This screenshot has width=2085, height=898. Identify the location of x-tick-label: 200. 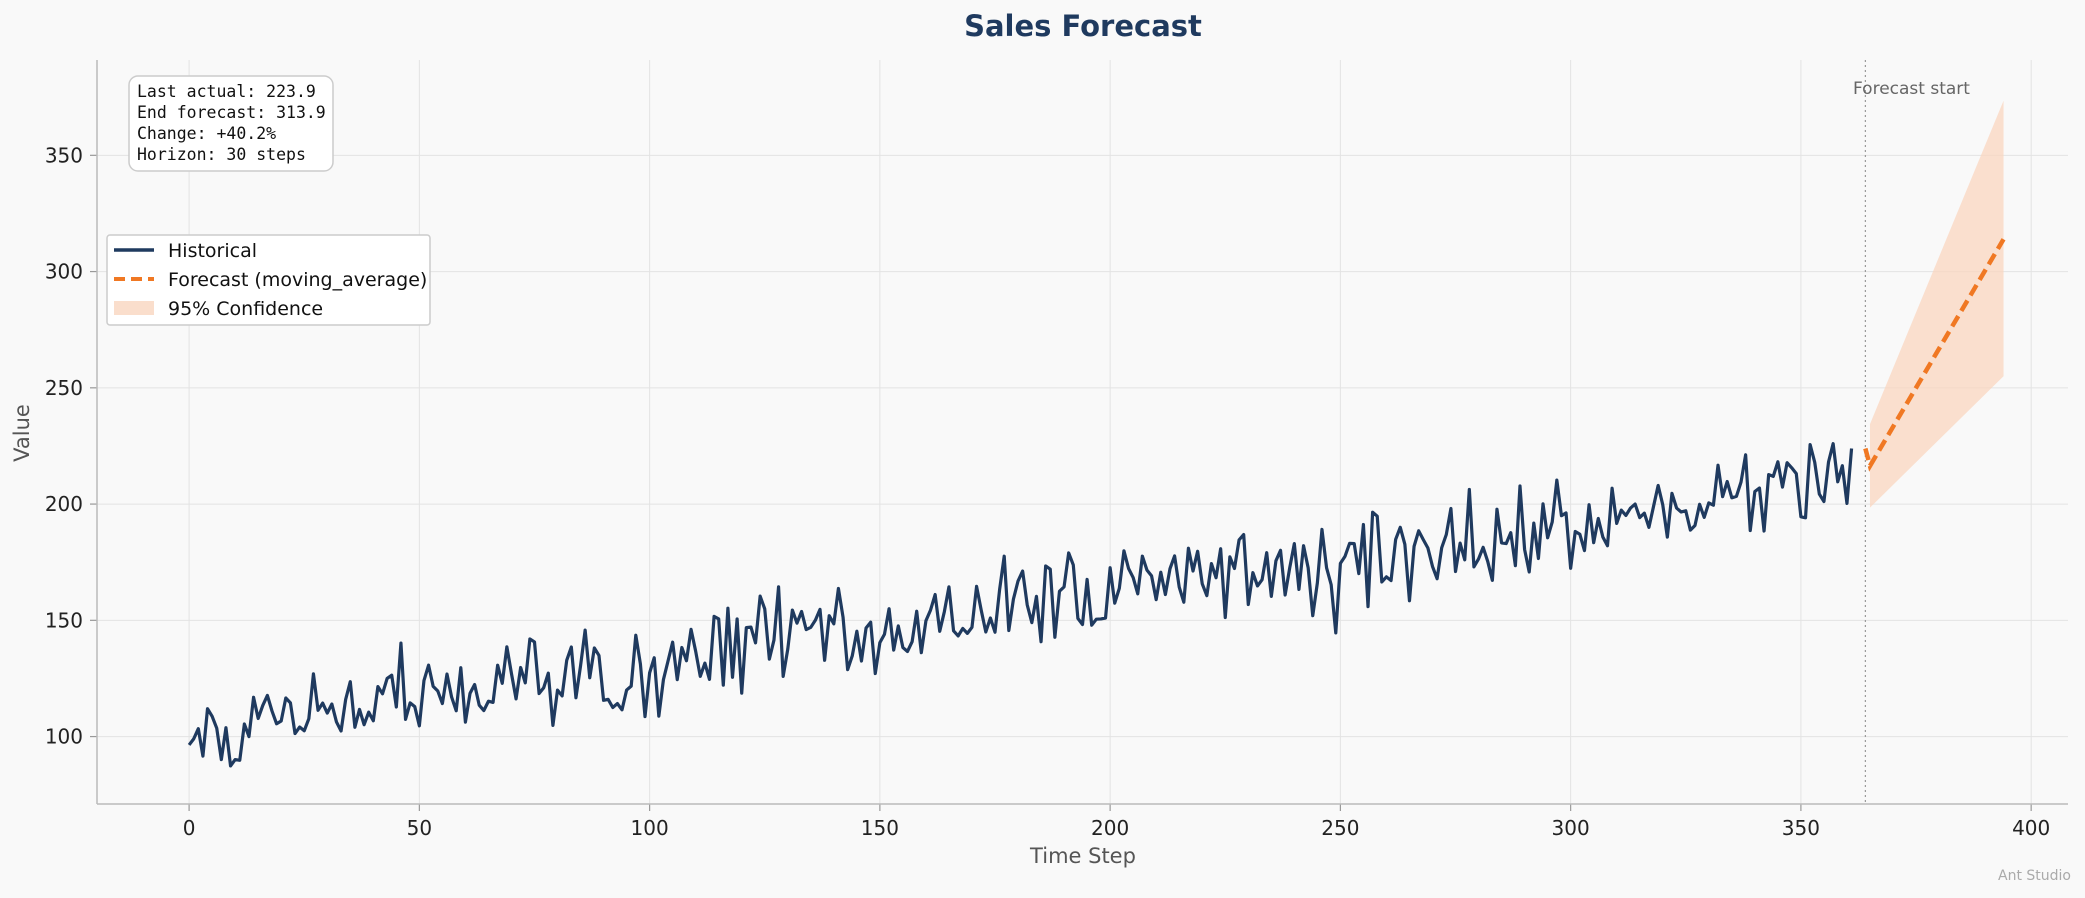
(1110, 828).